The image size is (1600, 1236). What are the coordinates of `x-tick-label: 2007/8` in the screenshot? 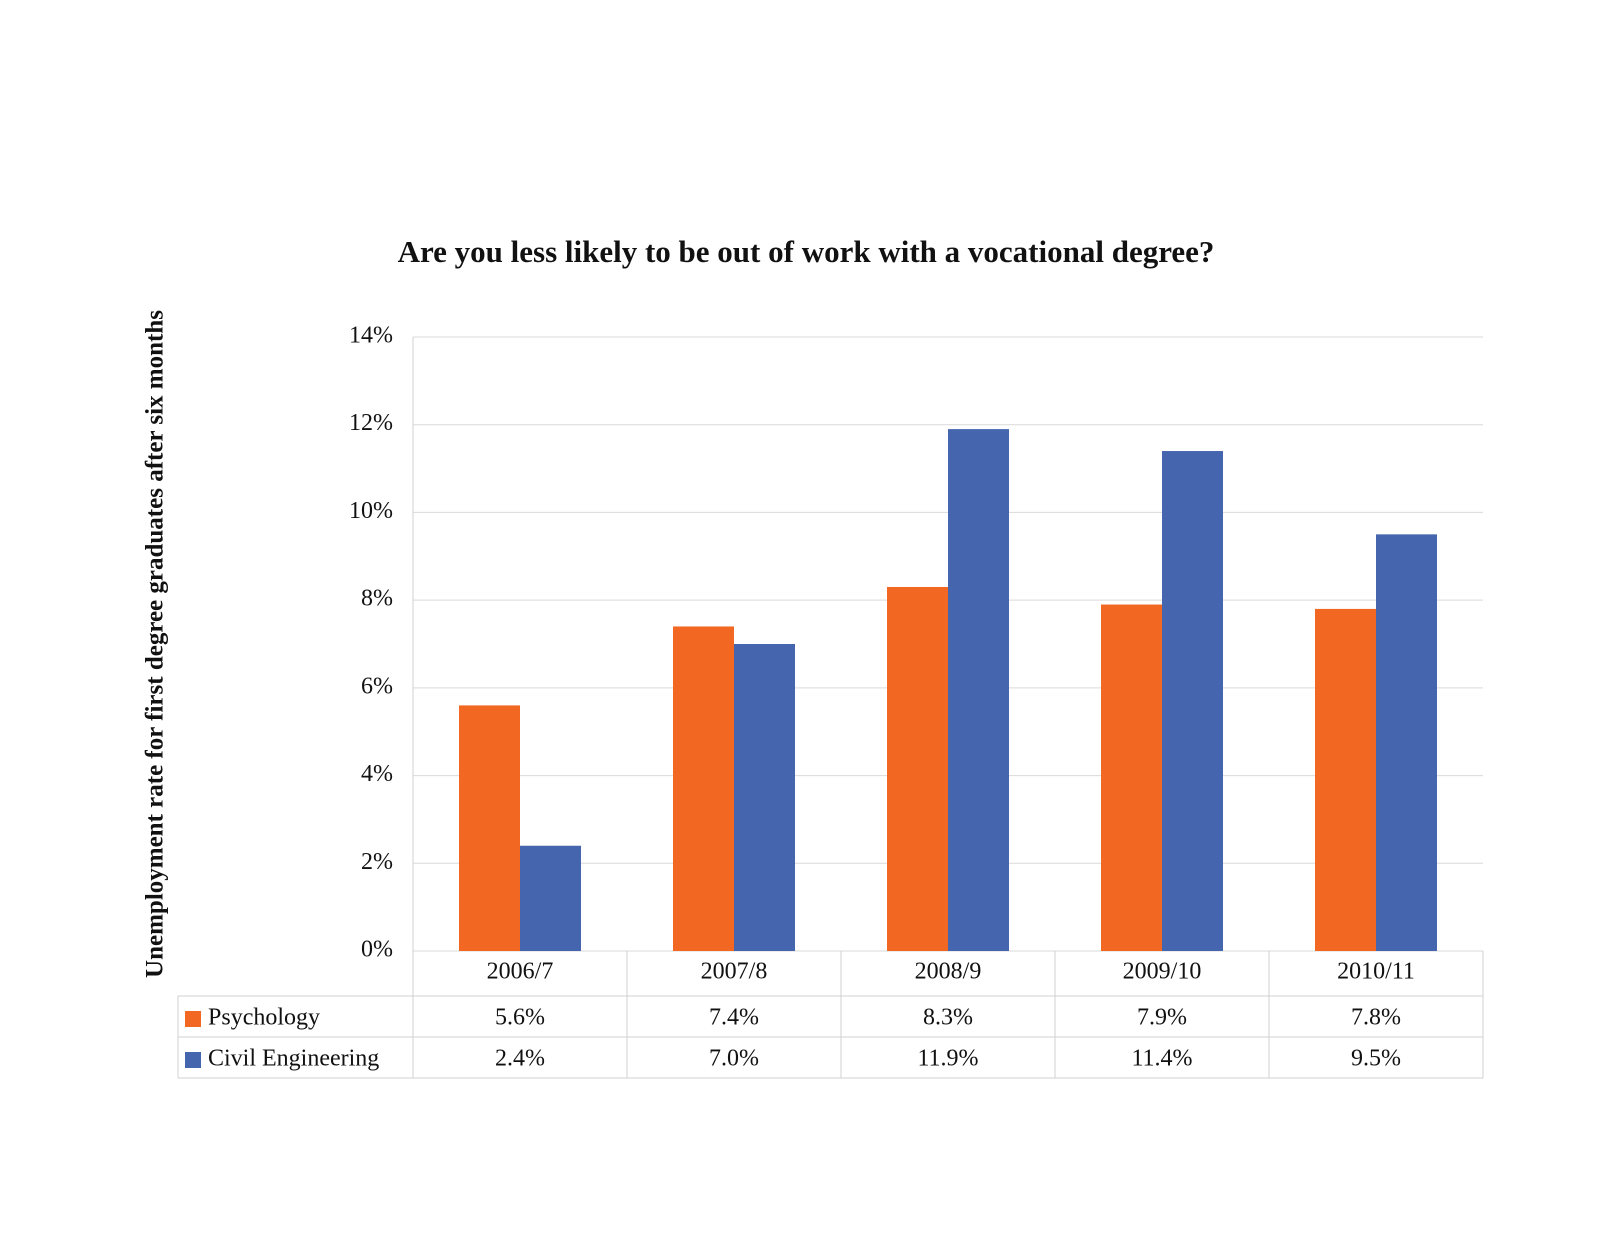 It's located at (734, 972).